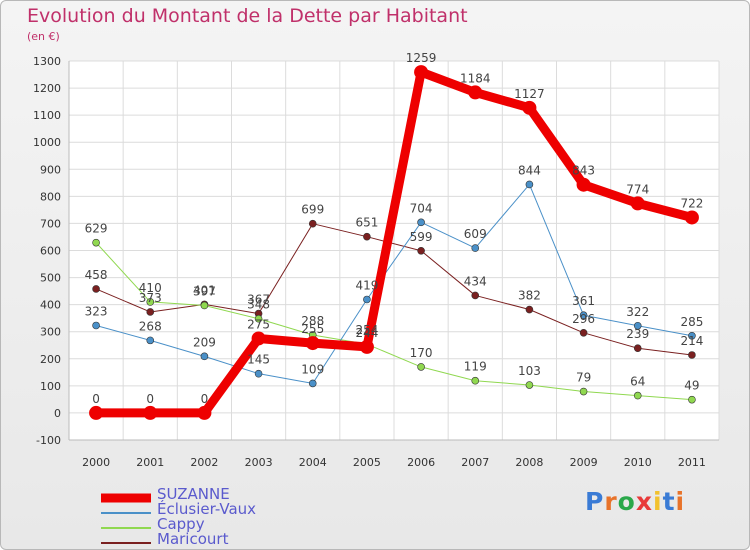 This screenshot has width=750, height=550. What do you see at coordinates (181, 524) in the screenshot?
I see `legend-label: Cappy` at bounding box center [181, 524].